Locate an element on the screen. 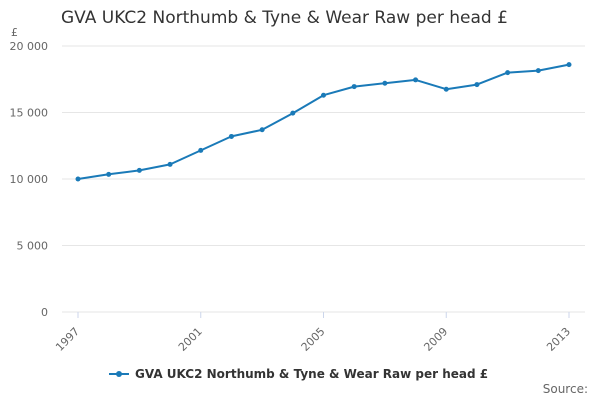 This screenshot has width=600, height=400. y-tick-label: 15 000 is located at coordinates (29, 113).